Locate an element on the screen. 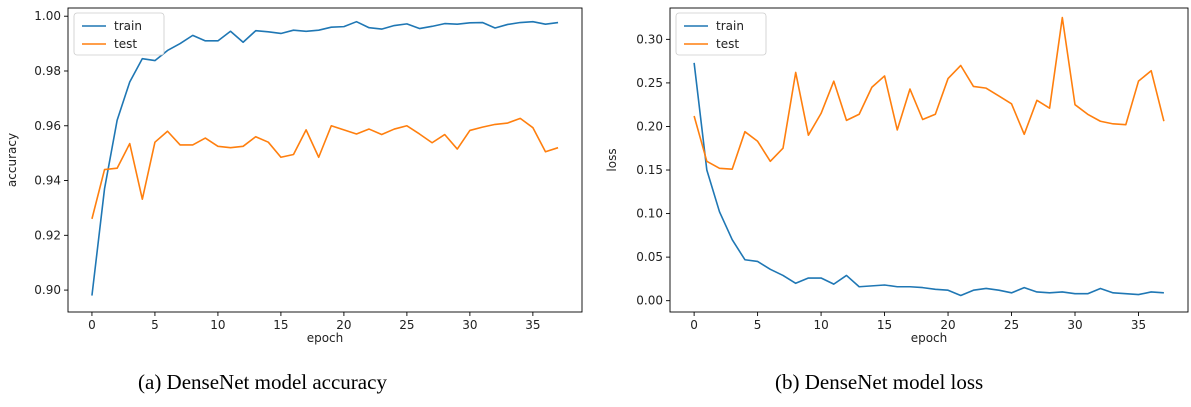 Image resolution: width=1191 pixels, height=407 pixels. y-tick-label: 0.25 is located at coordinates (649, 83).